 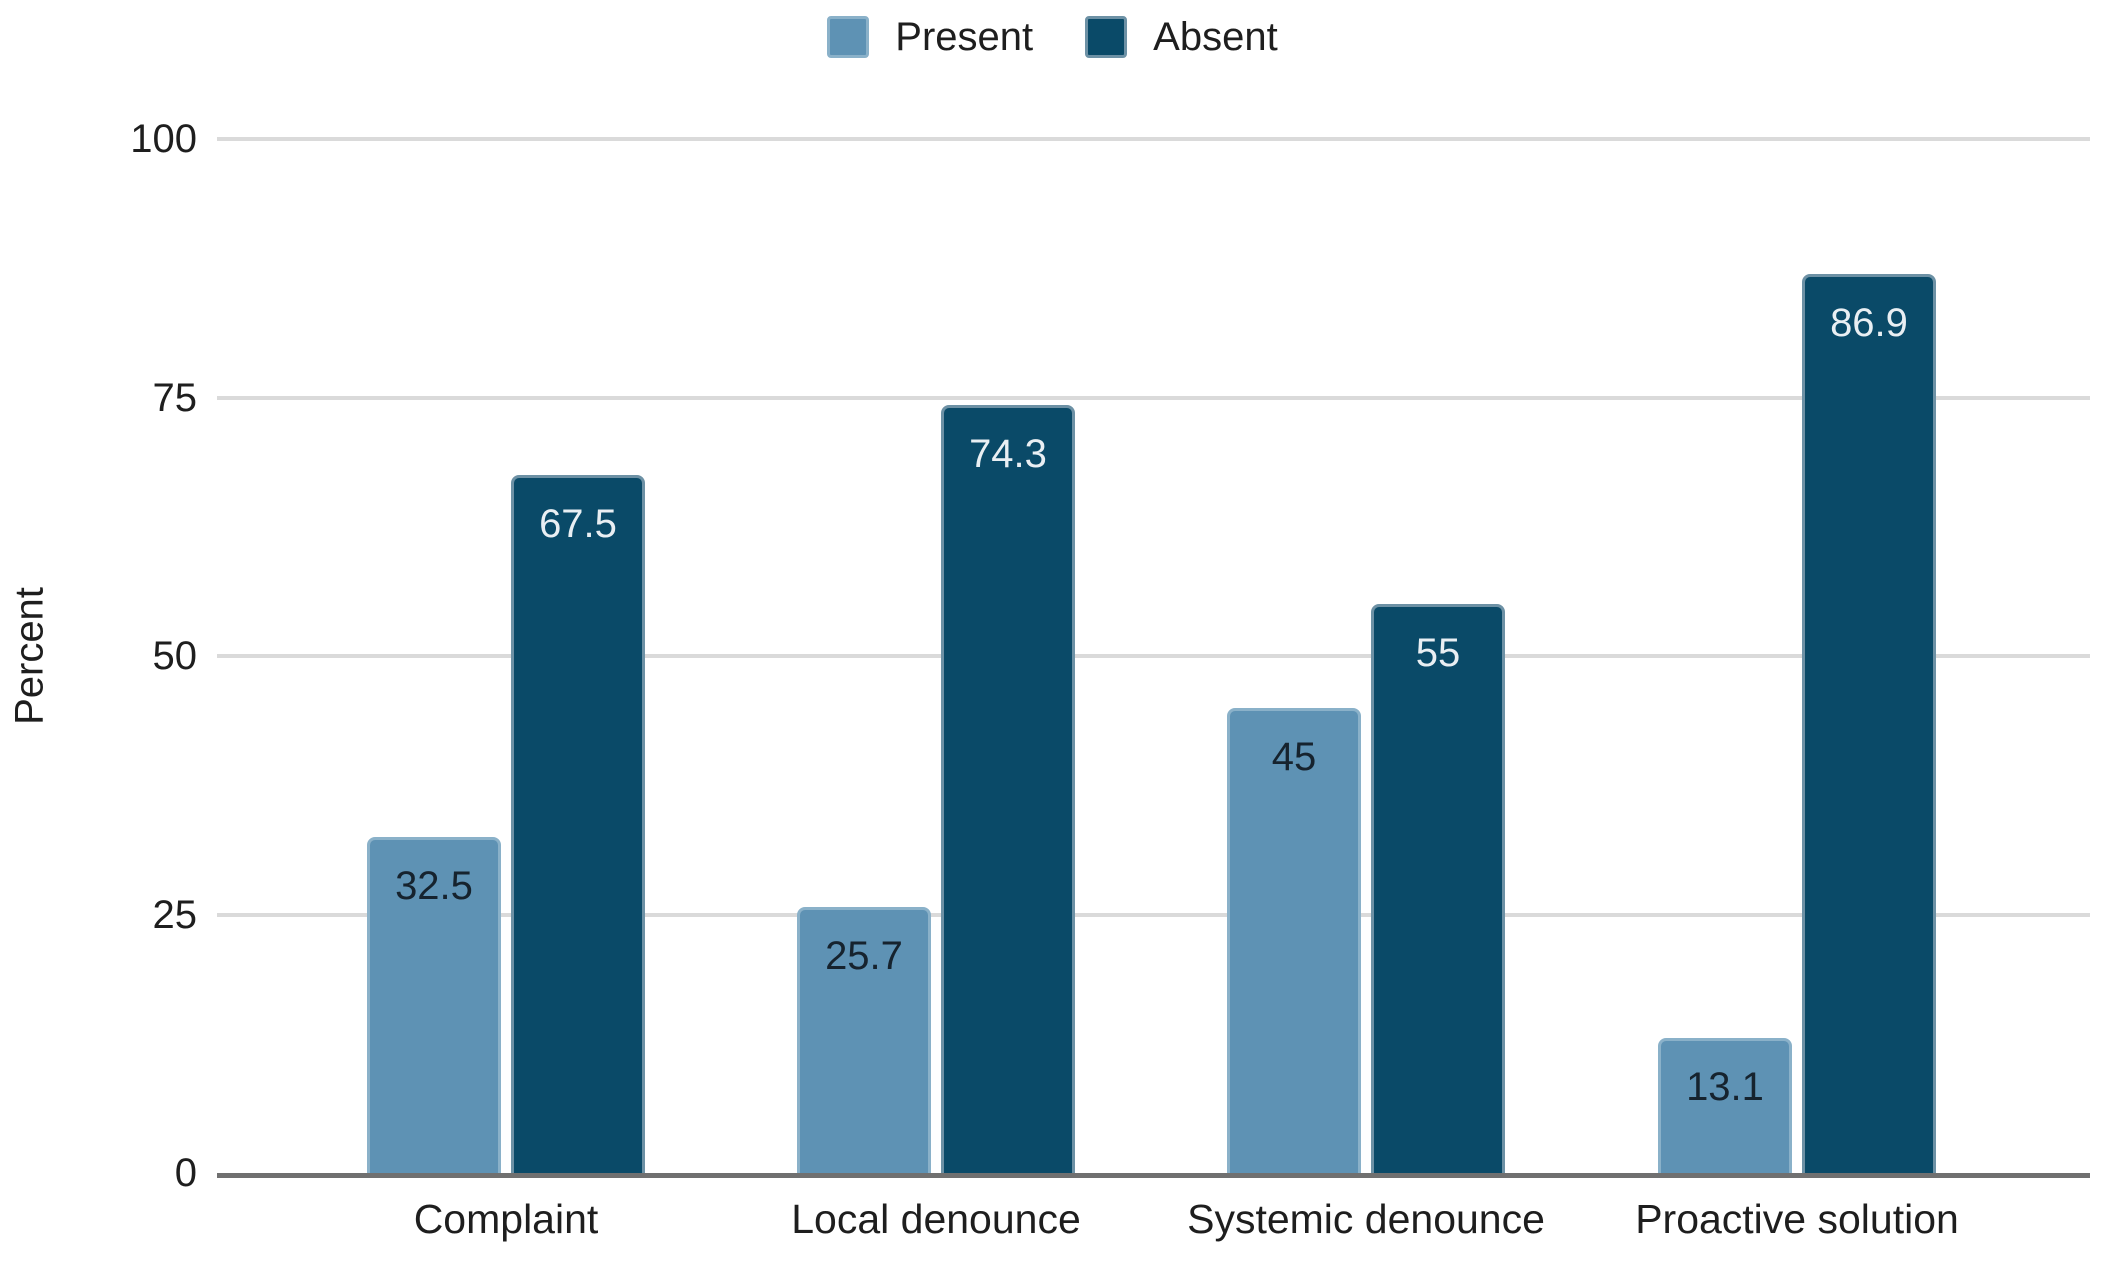 I want to click on bar-value-label-absent-local-denounce: 74.3, so click(x=1008, y=453).